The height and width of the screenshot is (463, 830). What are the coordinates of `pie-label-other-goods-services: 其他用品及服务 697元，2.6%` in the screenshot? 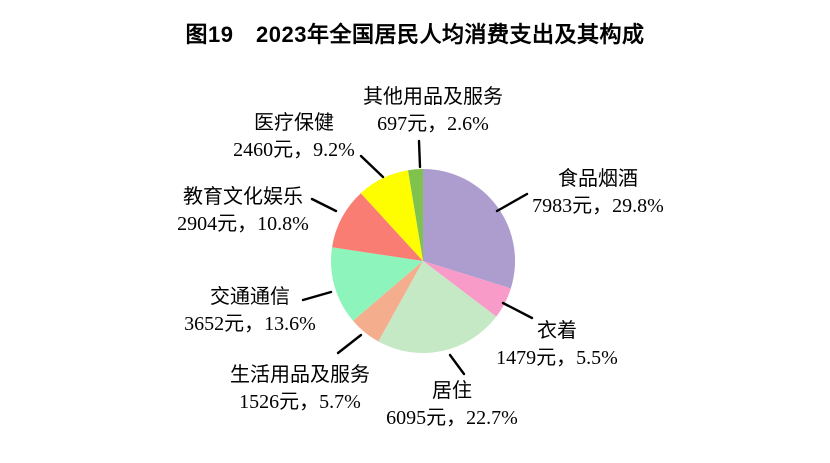 It's located at (433, 111).